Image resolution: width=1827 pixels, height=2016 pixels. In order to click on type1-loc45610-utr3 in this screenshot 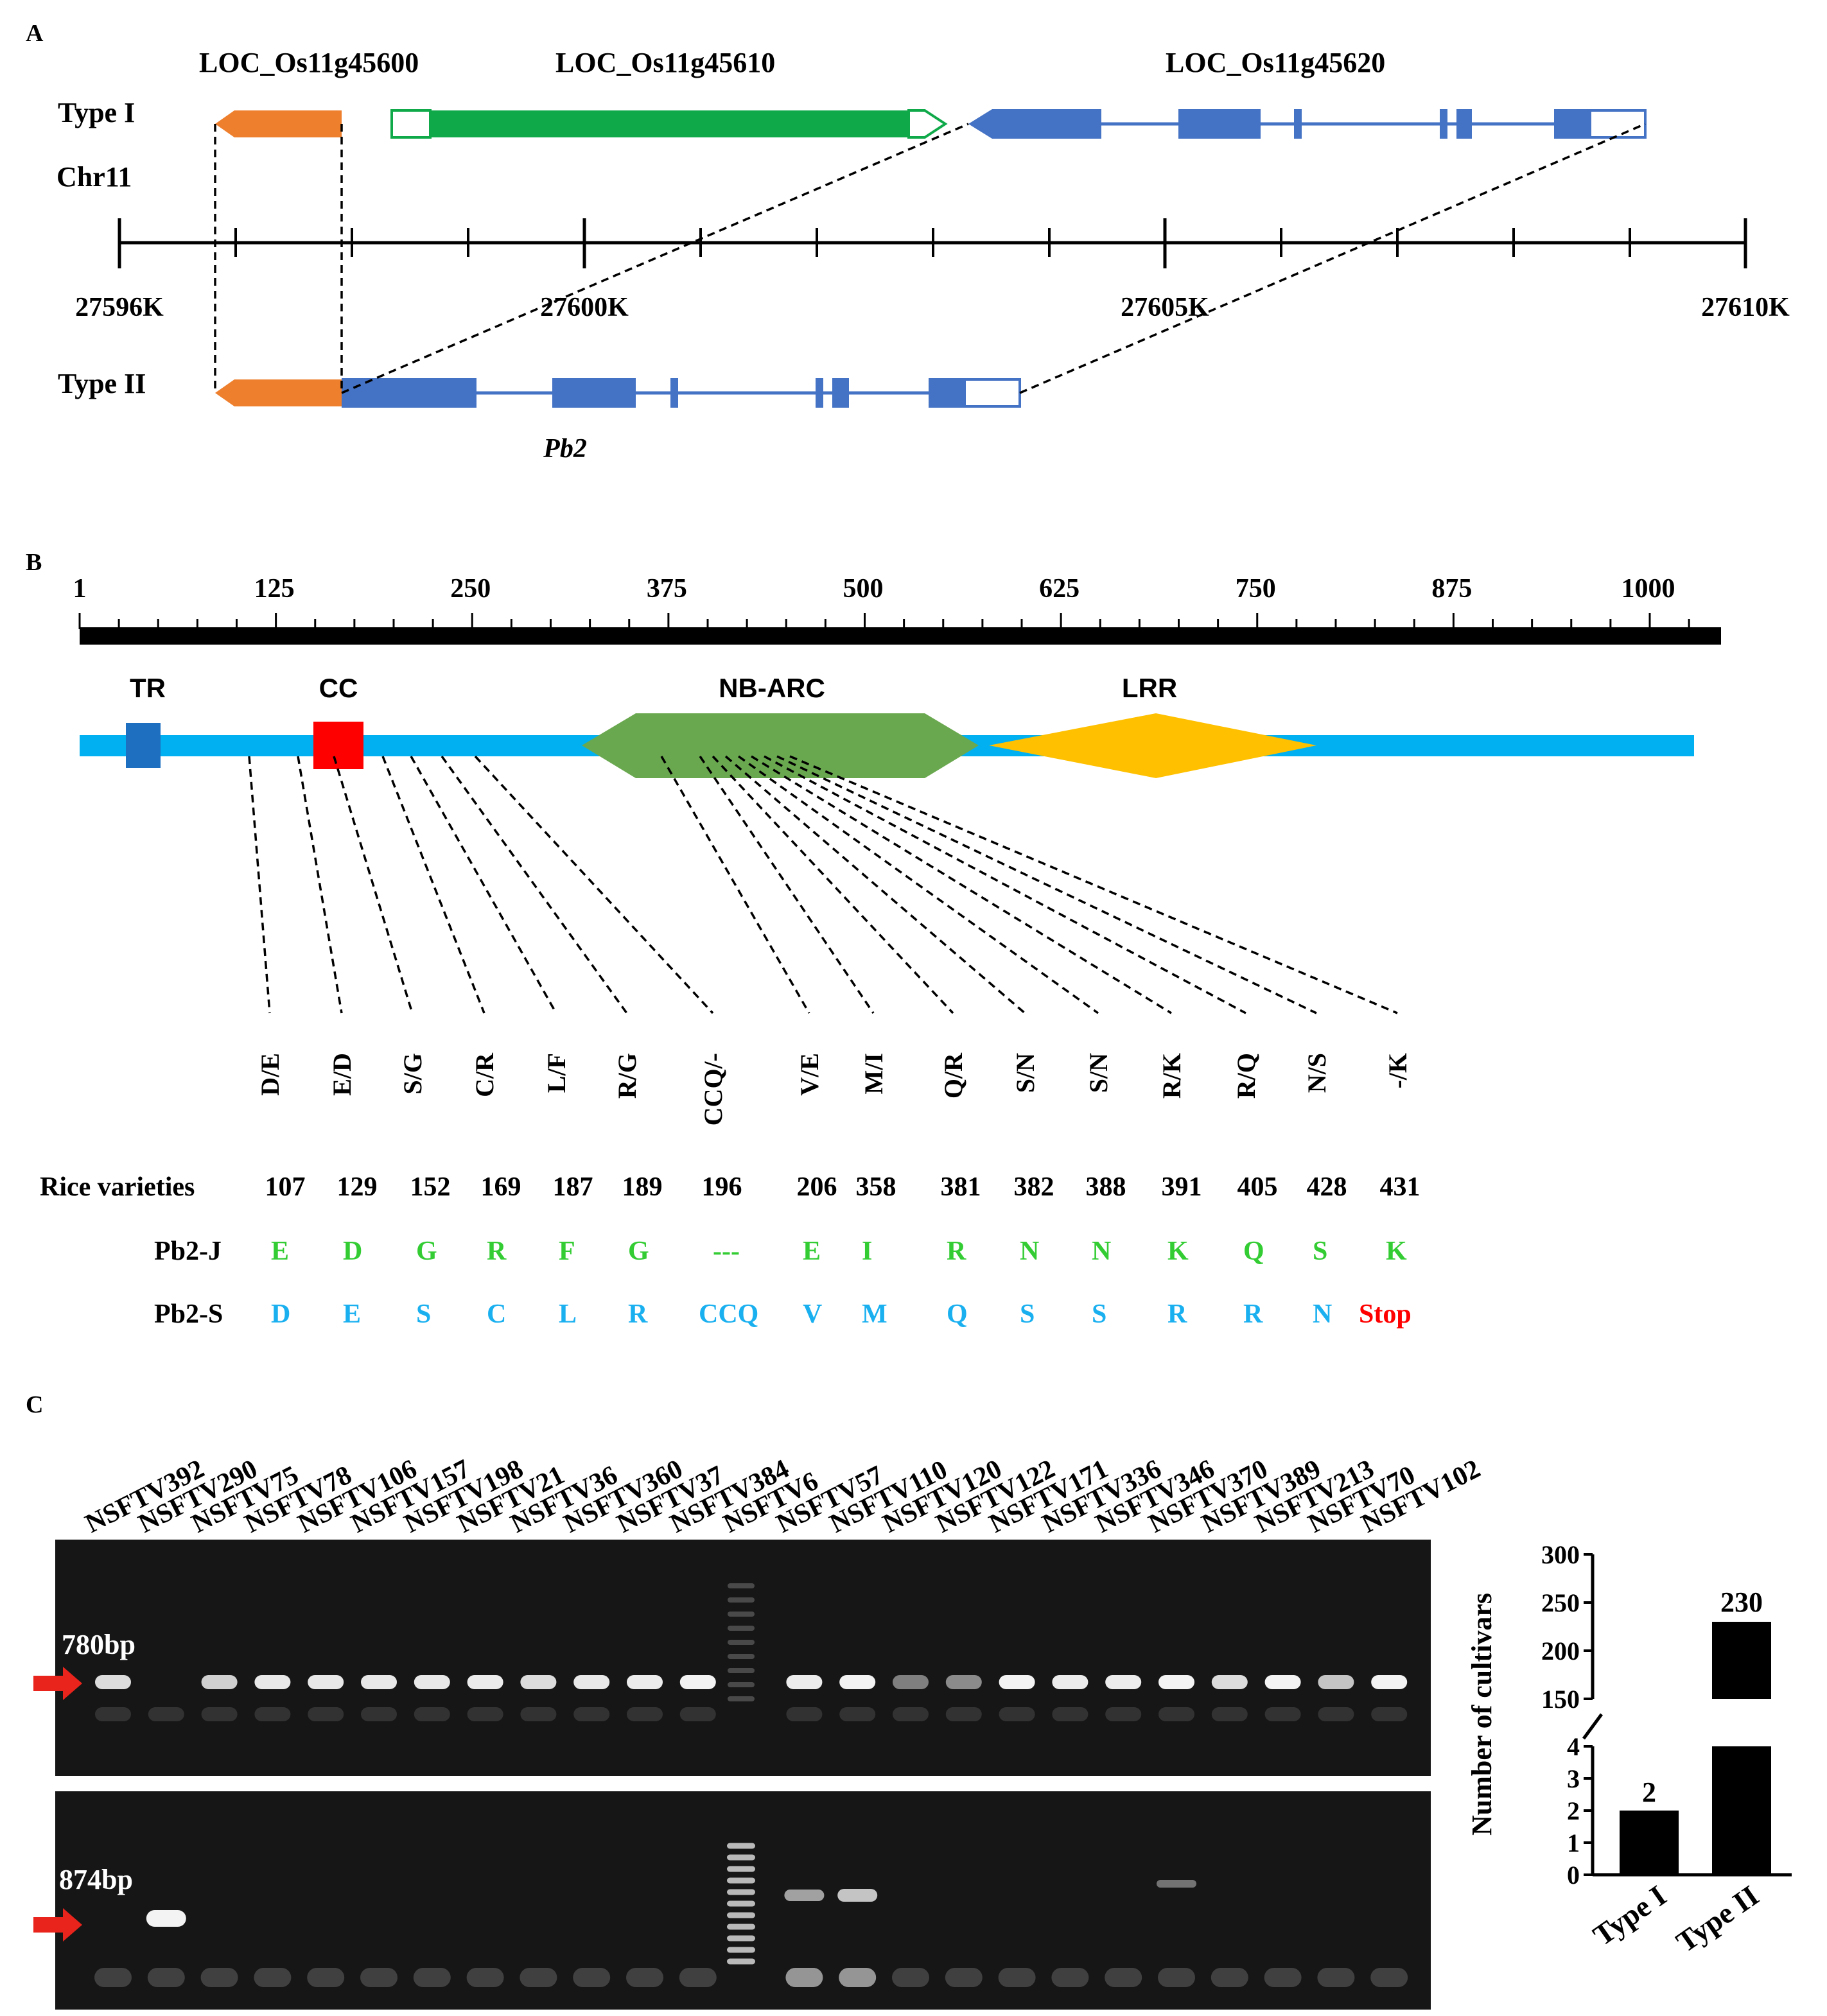, I will do `click(927, 124)`.